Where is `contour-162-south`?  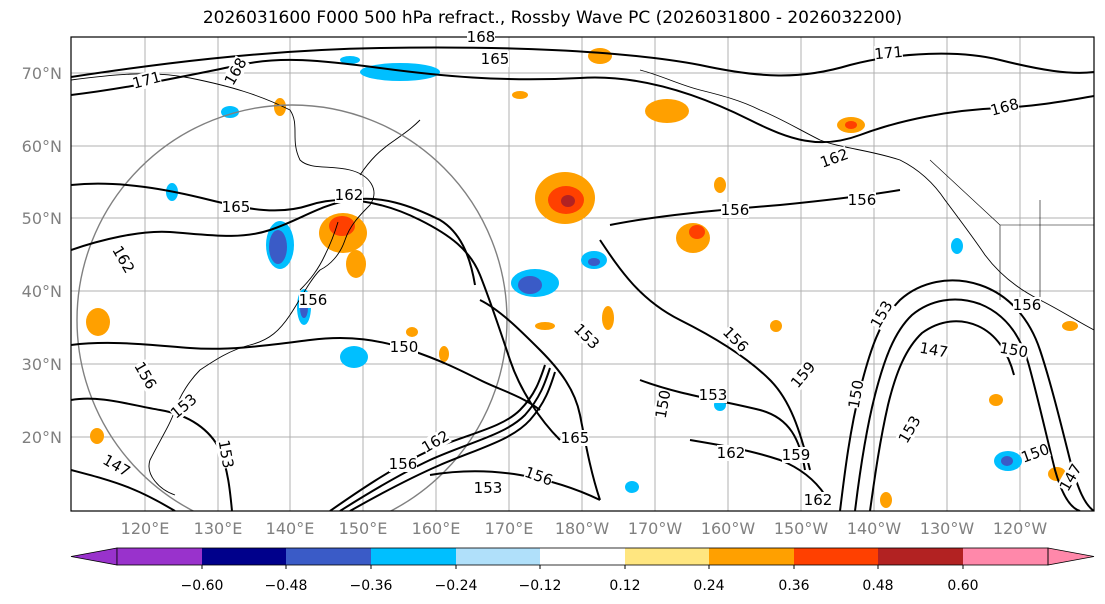
contour-162-south is located at coordinates (757, 467).